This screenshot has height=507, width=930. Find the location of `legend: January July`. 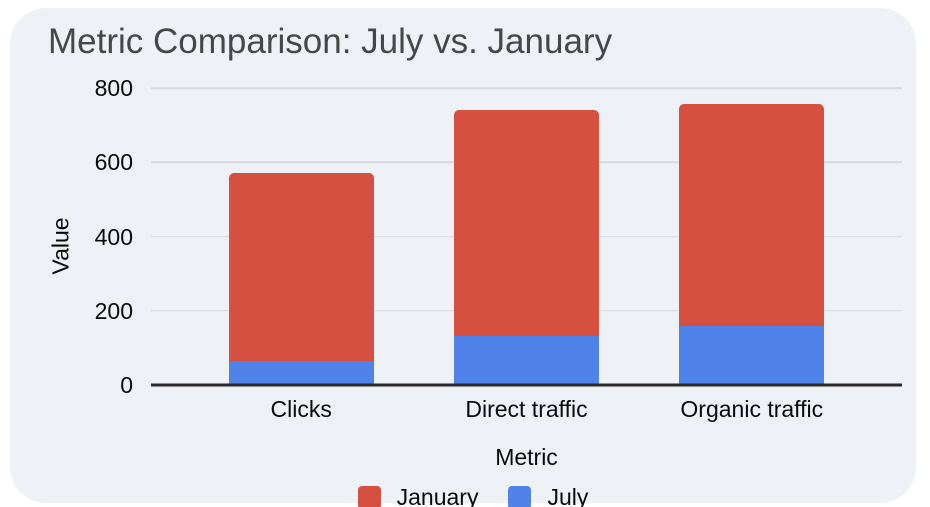

legend: January July is located at coordinates (473, 496).